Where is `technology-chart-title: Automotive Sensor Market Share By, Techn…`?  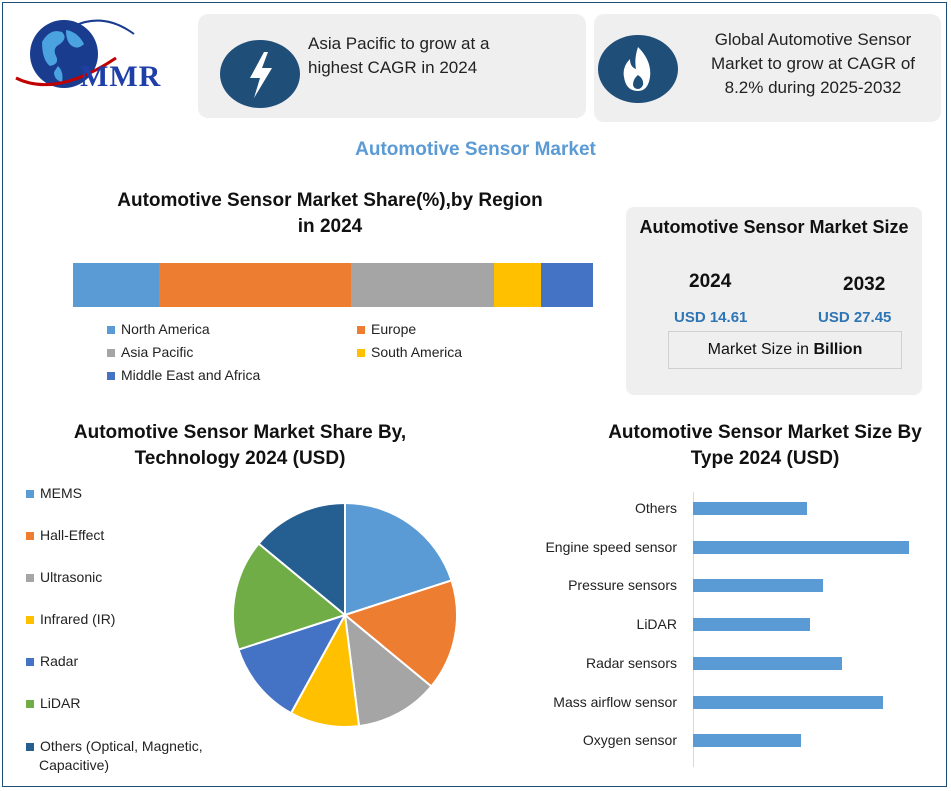
technology-chart-title: Automotive Sensor Market Share By, Techn… is located at coordinates (240, 445).